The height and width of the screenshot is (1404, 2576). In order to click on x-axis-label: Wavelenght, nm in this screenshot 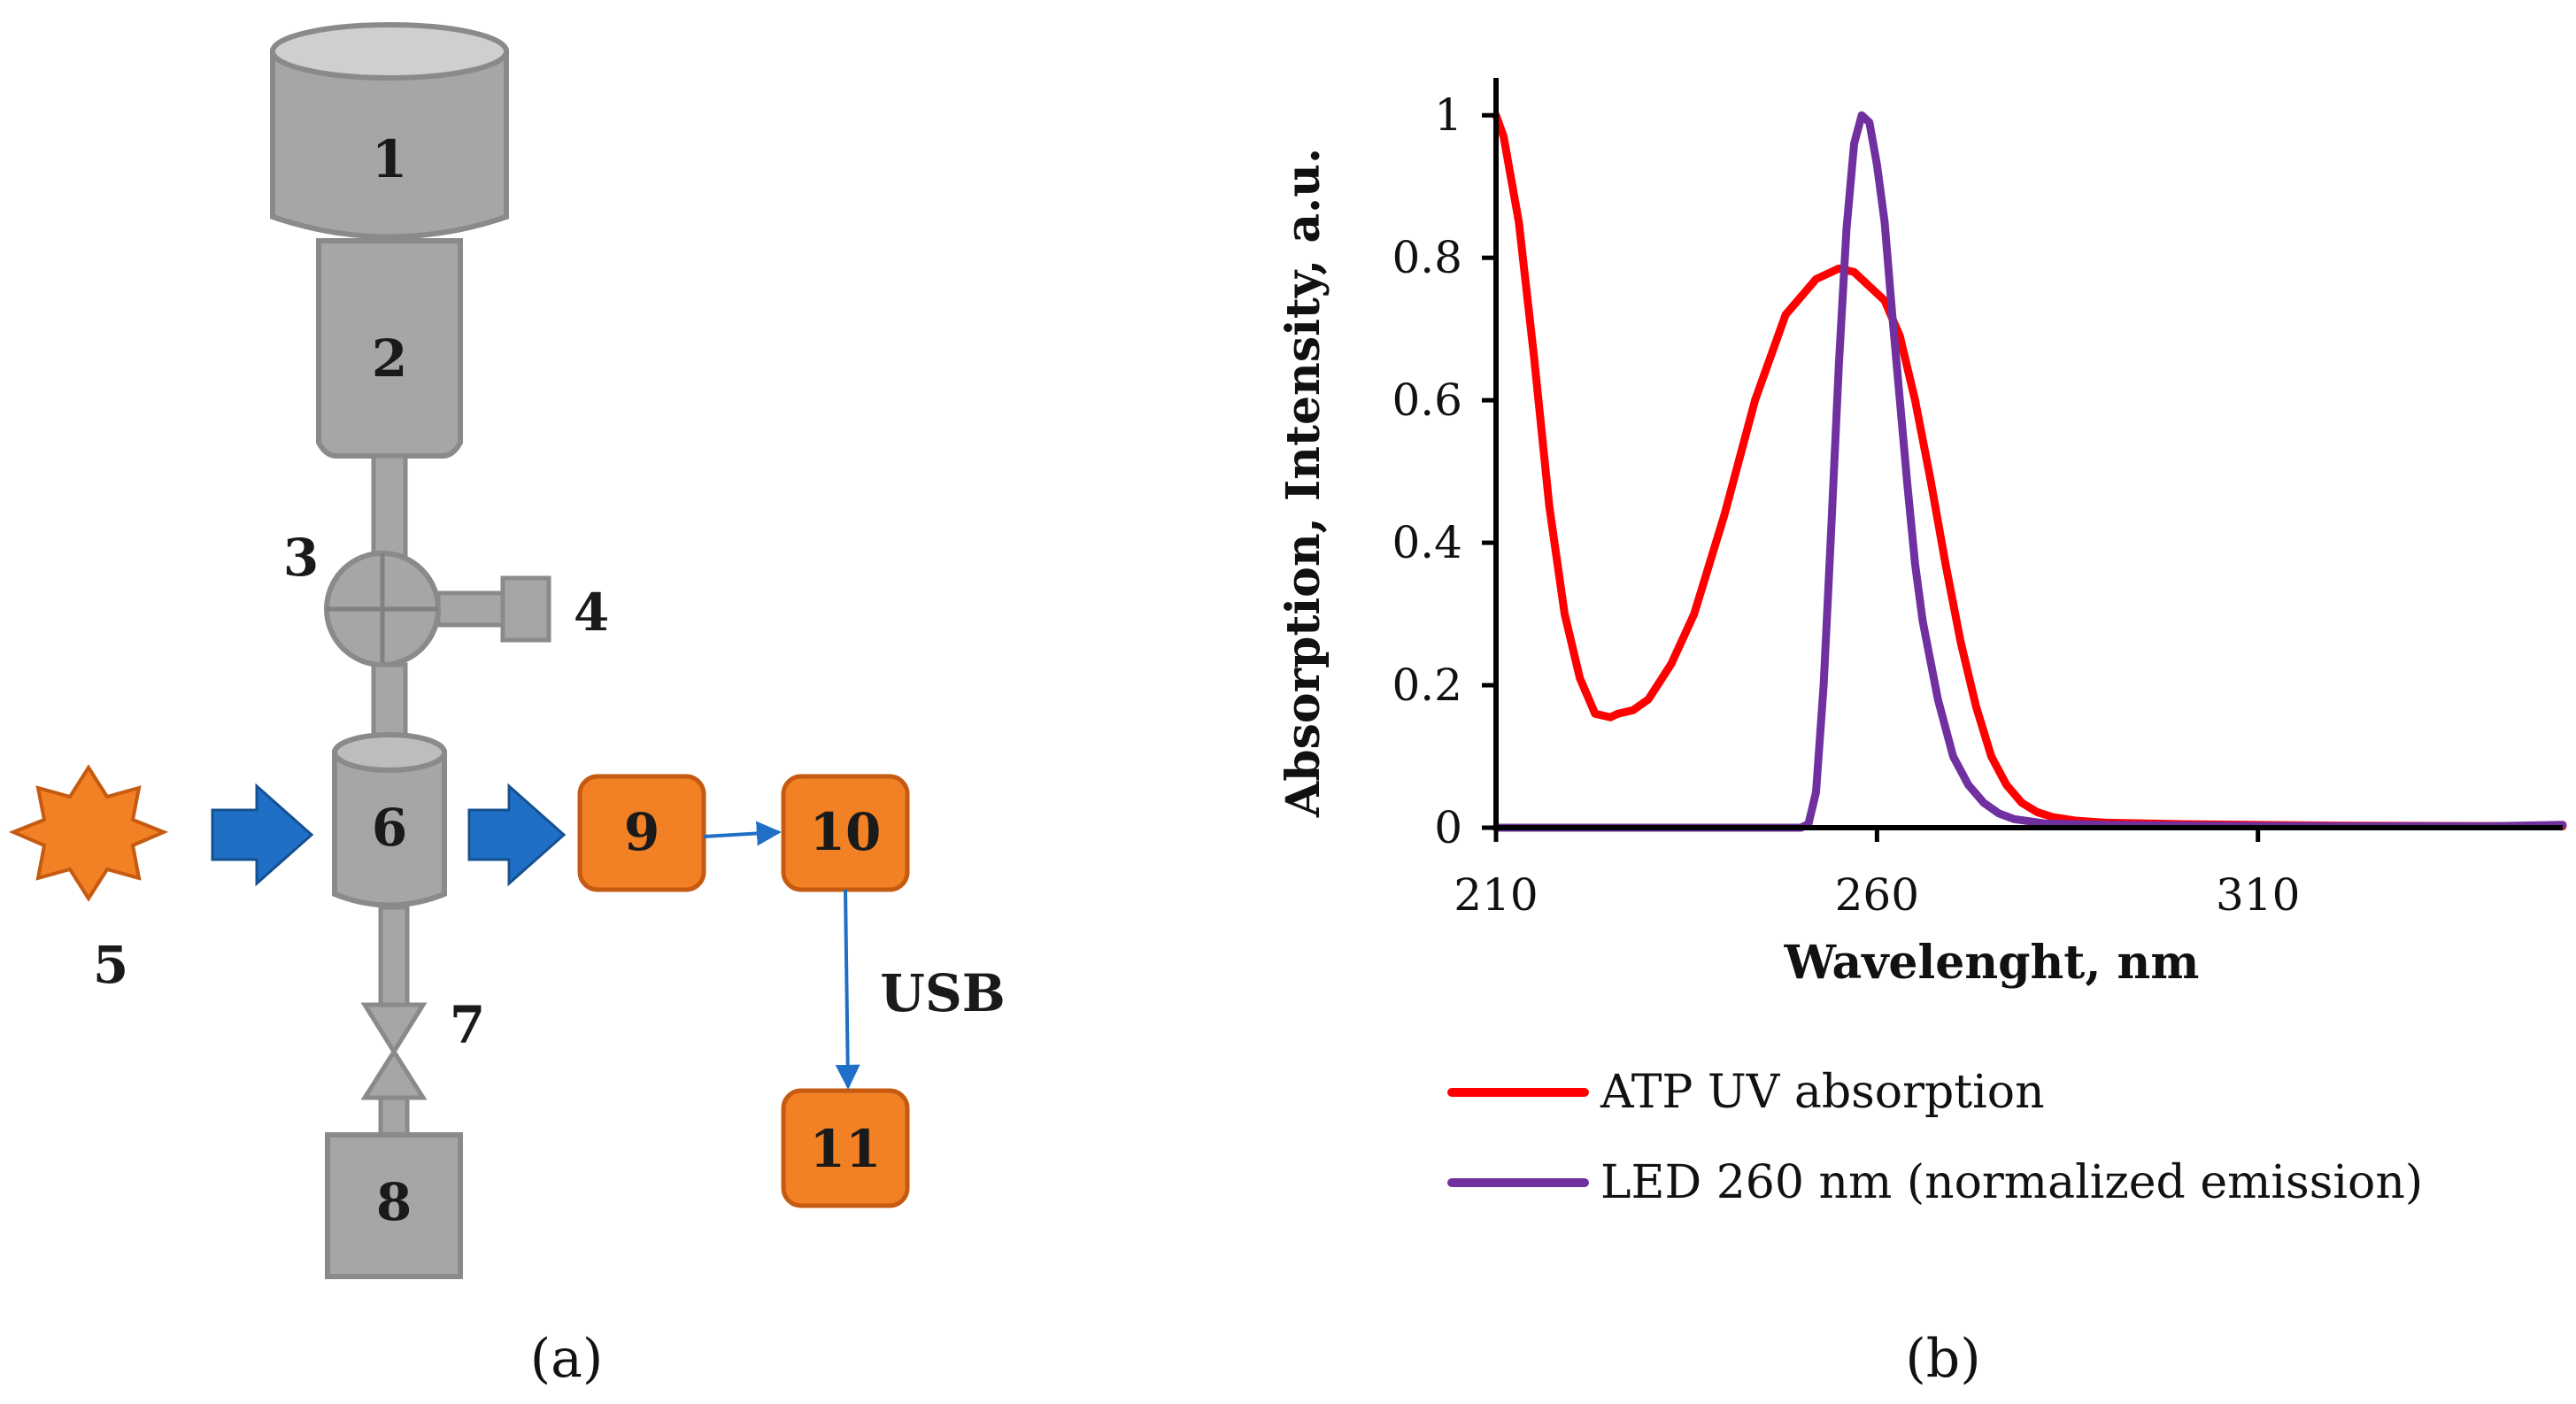, I will do `click(1992, 963)`.